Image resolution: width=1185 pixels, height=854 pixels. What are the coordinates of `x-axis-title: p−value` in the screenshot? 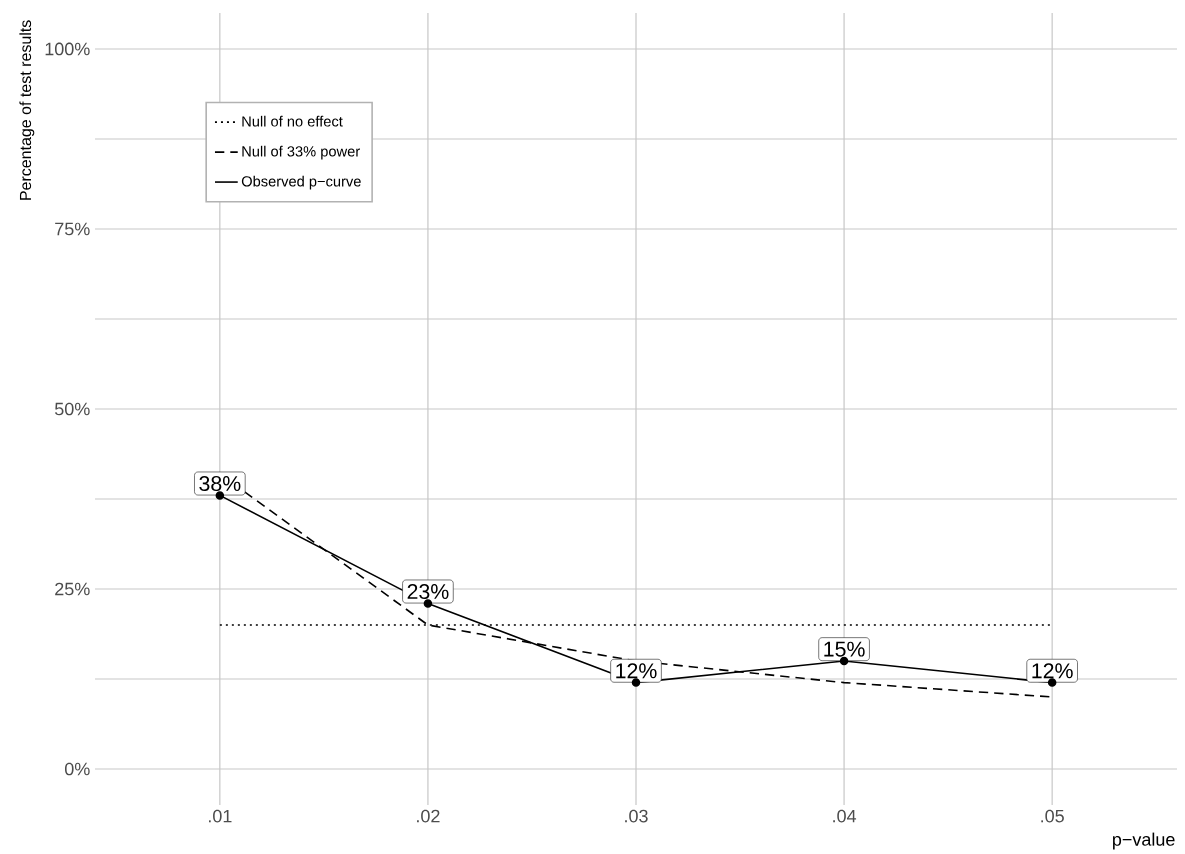 It's located at (1144, 841).